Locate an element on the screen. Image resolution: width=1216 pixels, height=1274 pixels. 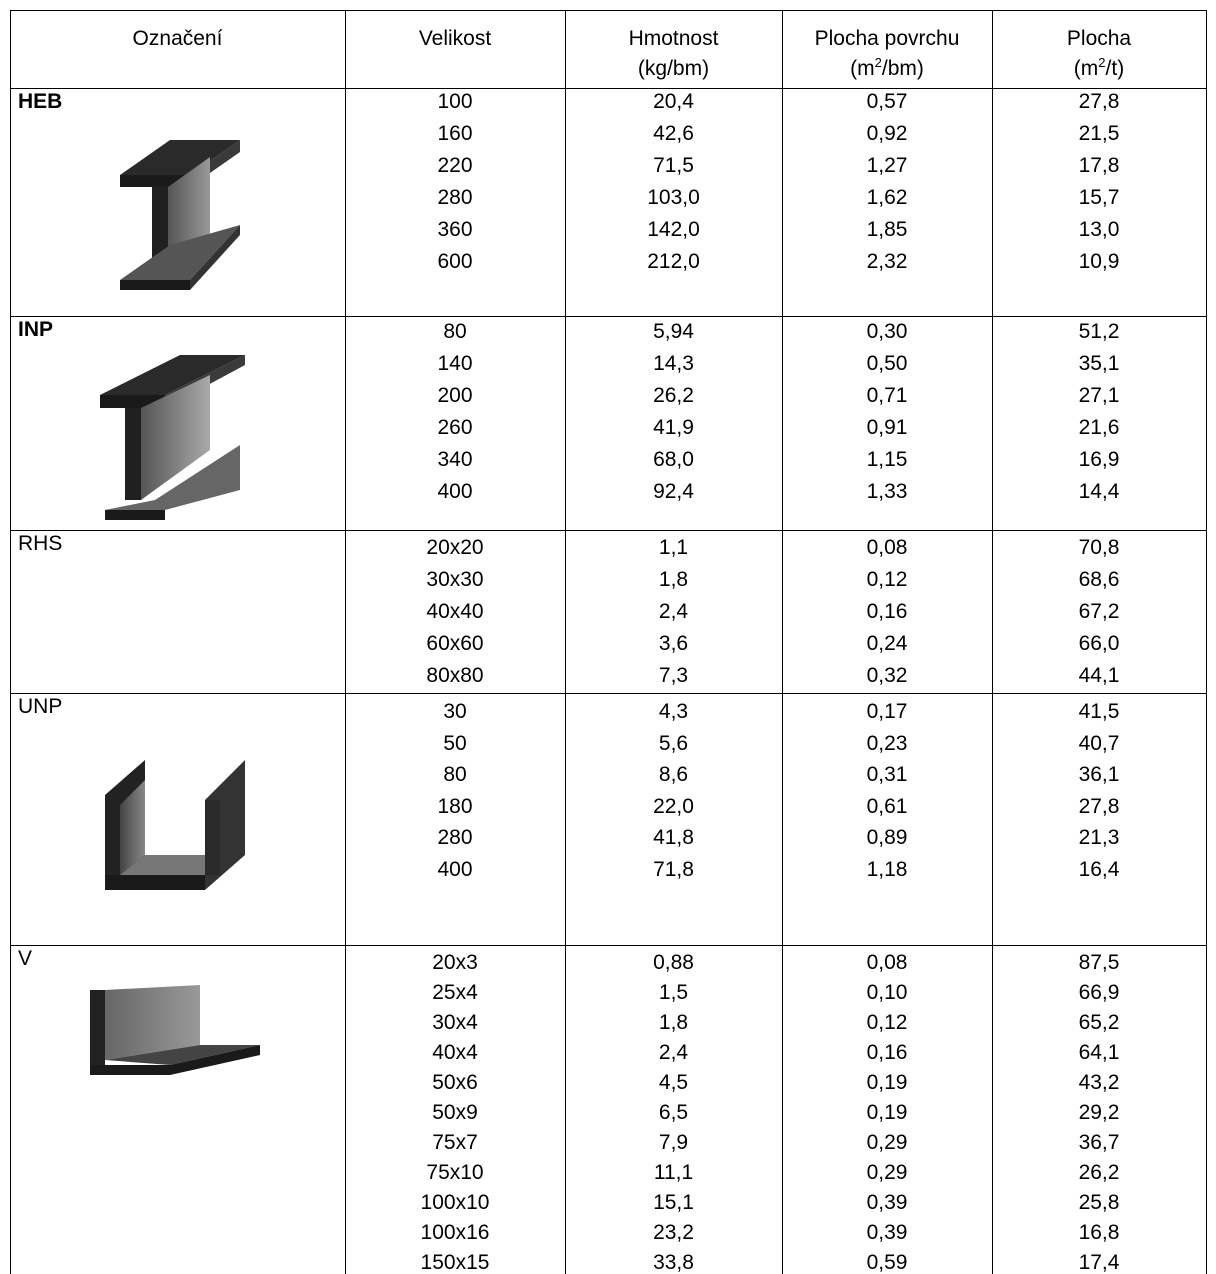
cell: 20,4 is located at coordinates (673, 101).